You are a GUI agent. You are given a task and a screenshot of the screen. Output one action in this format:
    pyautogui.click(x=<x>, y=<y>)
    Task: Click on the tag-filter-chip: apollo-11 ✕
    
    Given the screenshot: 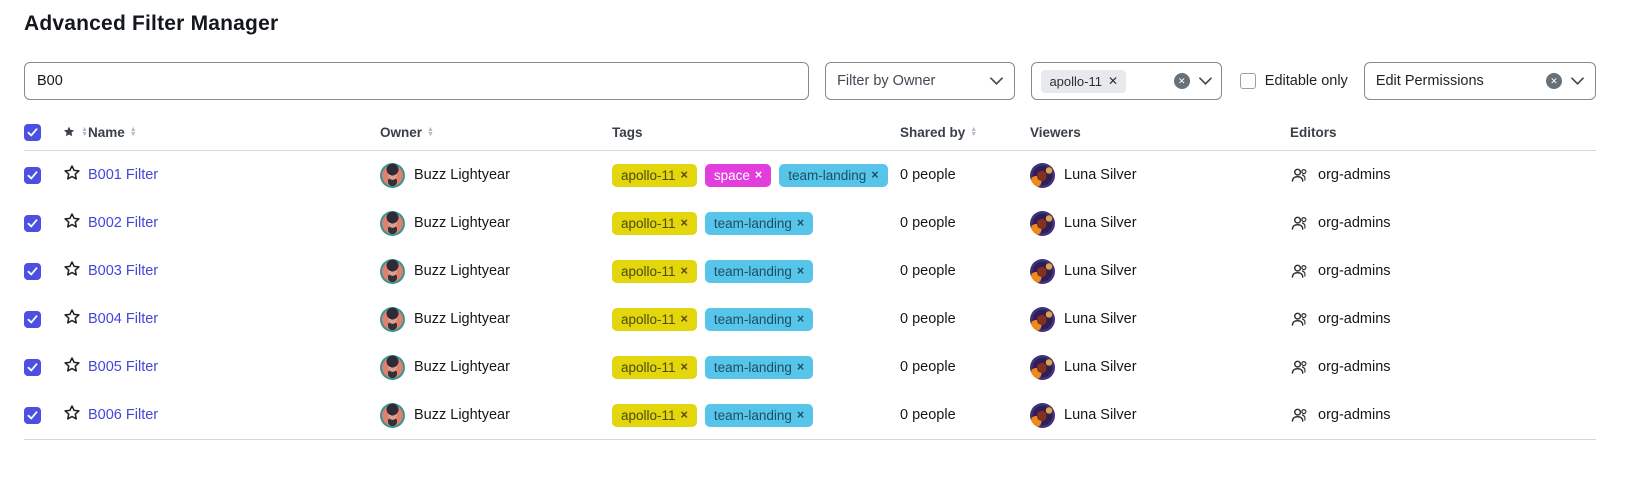 What is the action you would take?
    pyautogui.click(x=1084, y=81)
    